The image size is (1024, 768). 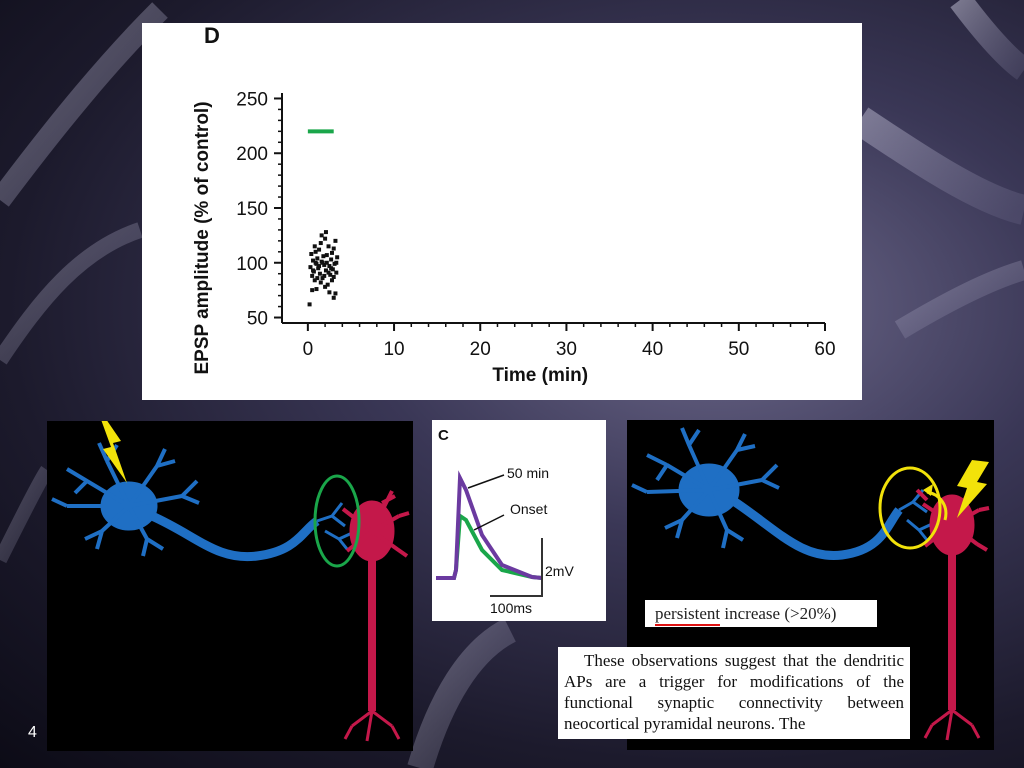 I want to click on trace-50min, so click(x=489, y=525).